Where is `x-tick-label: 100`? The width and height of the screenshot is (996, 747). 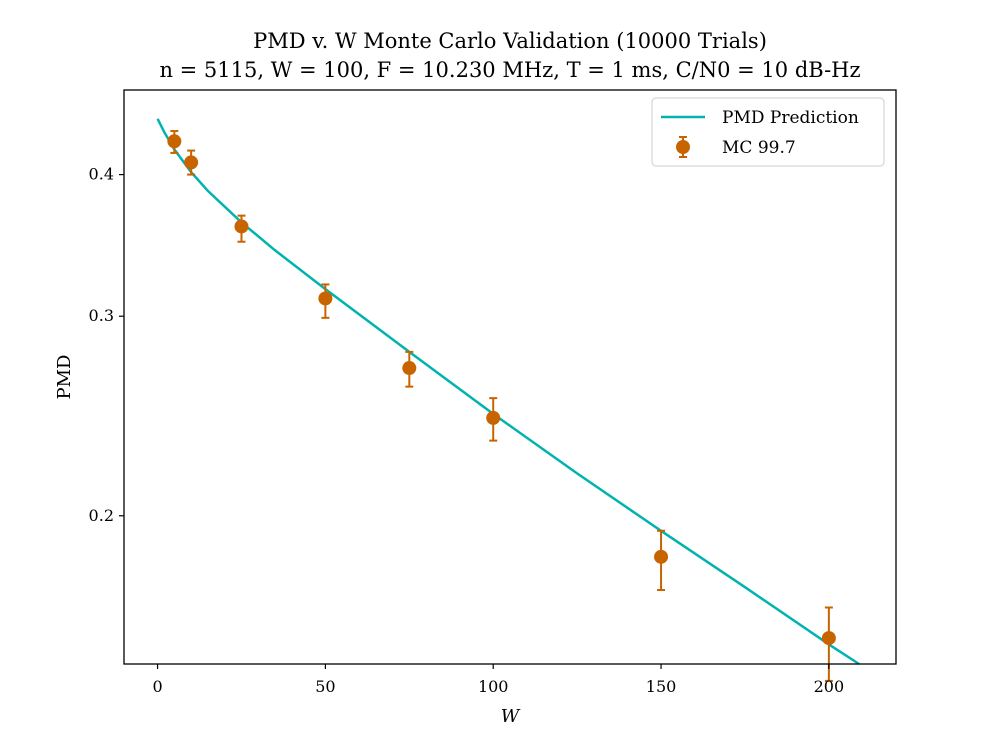 x-tick-label: 100 is located at coordinates (493, 686).